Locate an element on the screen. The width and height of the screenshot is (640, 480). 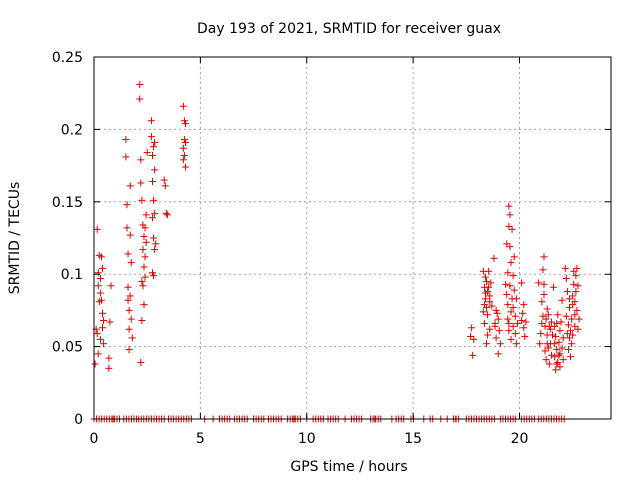
x-tick-label: 5 is located at coordinates (200, 439).